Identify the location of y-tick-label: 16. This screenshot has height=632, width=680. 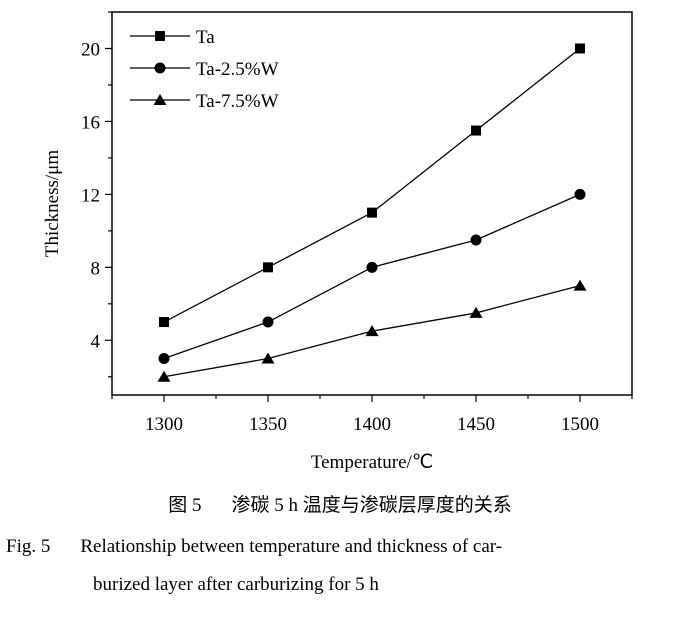
(90, 122).